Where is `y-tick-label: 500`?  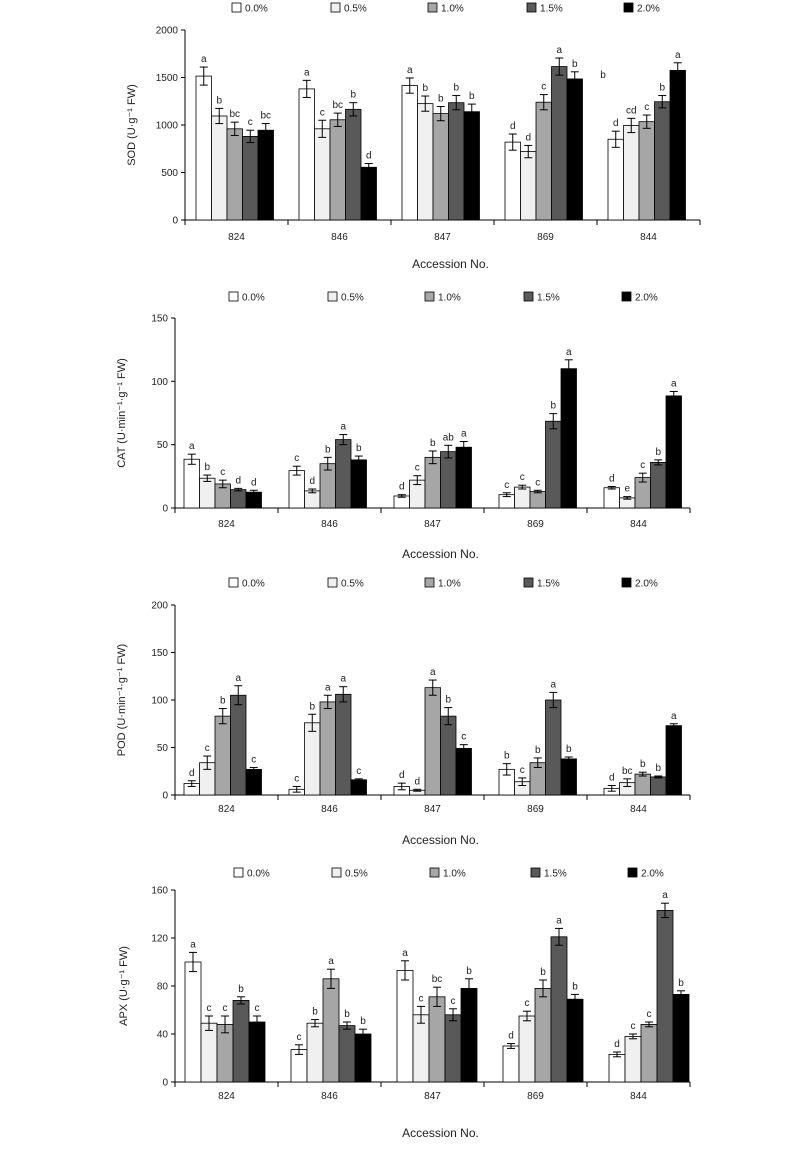 y-tick-label: 500 is located at coordinates (169, 173).